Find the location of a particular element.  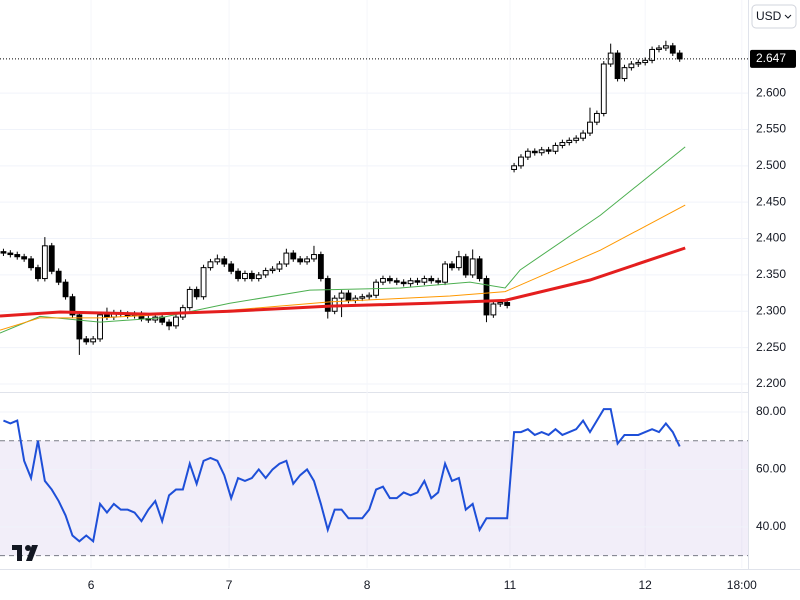

last-price-box is located at coordinates (773, 58).